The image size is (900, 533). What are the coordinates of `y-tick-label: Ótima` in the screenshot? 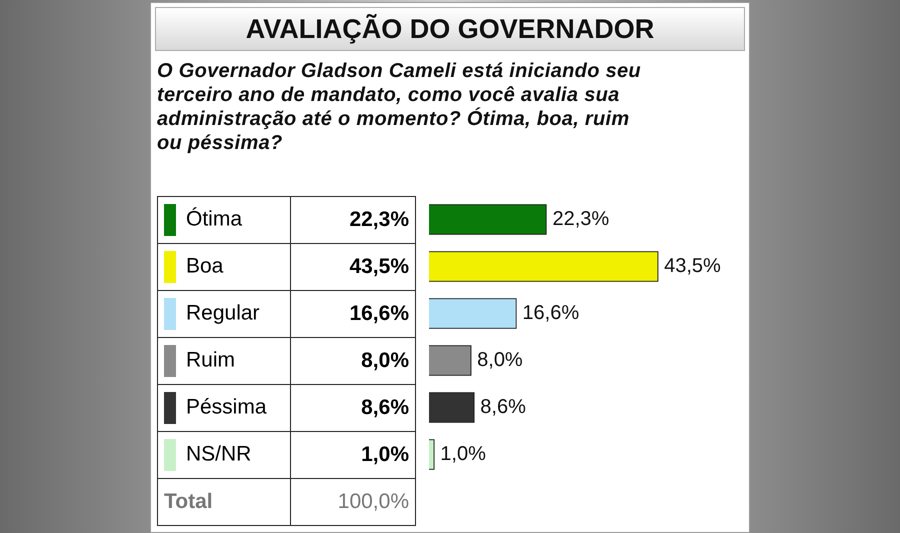 It's located at (224, 220).